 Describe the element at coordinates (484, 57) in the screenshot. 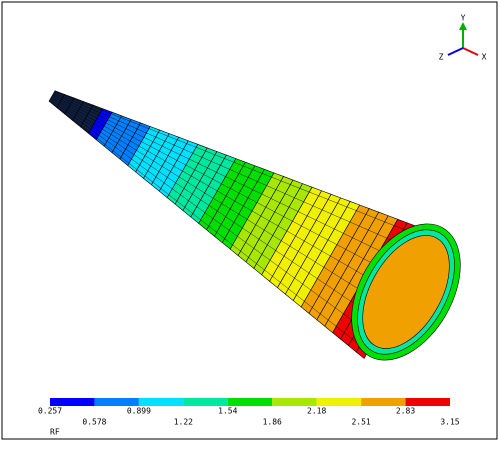

I see `x-label: X` at that location.